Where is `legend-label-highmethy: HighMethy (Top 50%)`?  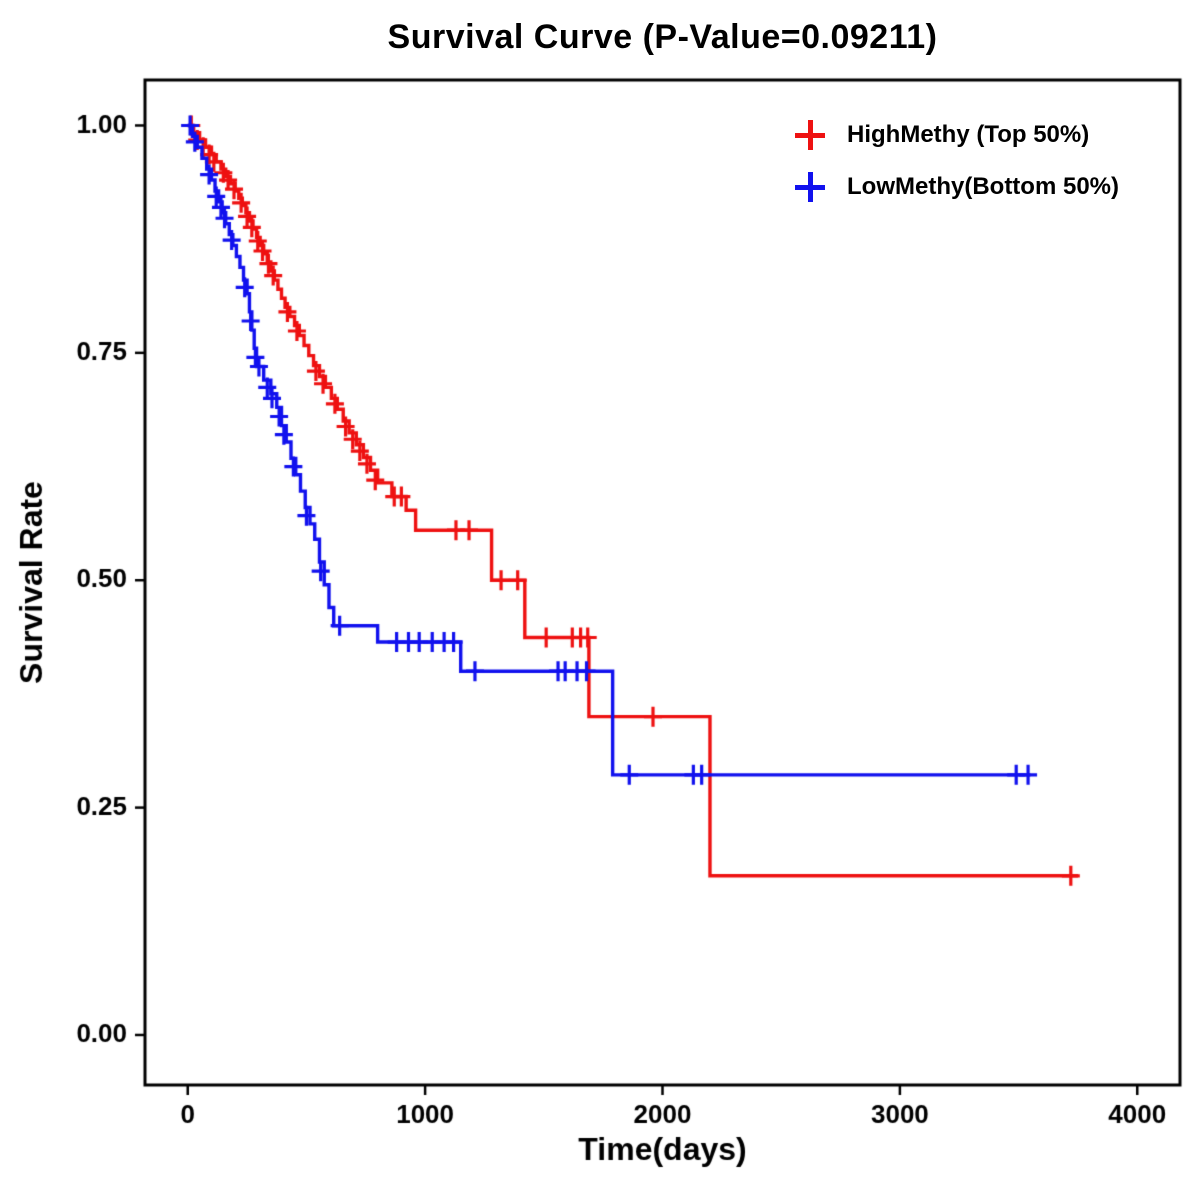 legend-label-highmethy: HighMethy (Top 50%) is located at coordinates (968, 134).